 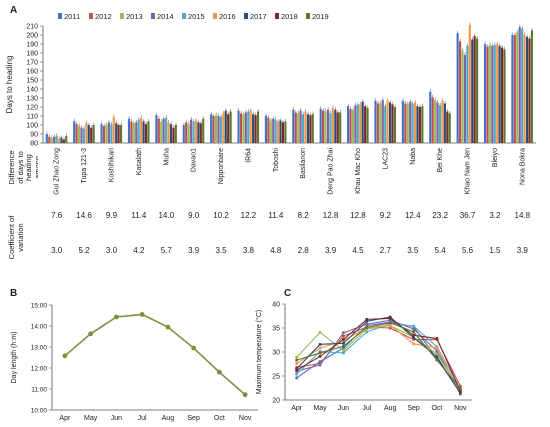 I want to click on table-cell: 12.2, so click(x=249, y=215).